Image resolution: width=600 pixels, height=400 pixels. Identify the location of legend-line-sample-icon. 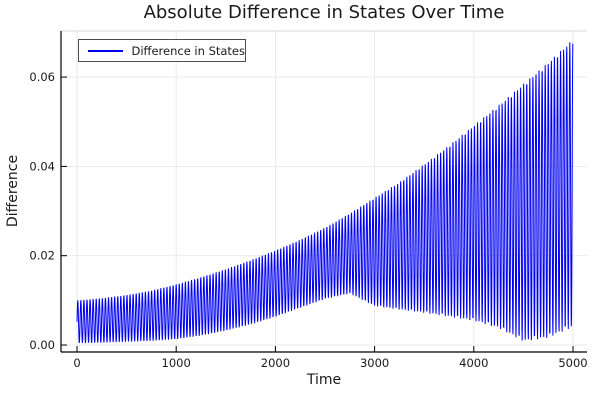
(106, 50).